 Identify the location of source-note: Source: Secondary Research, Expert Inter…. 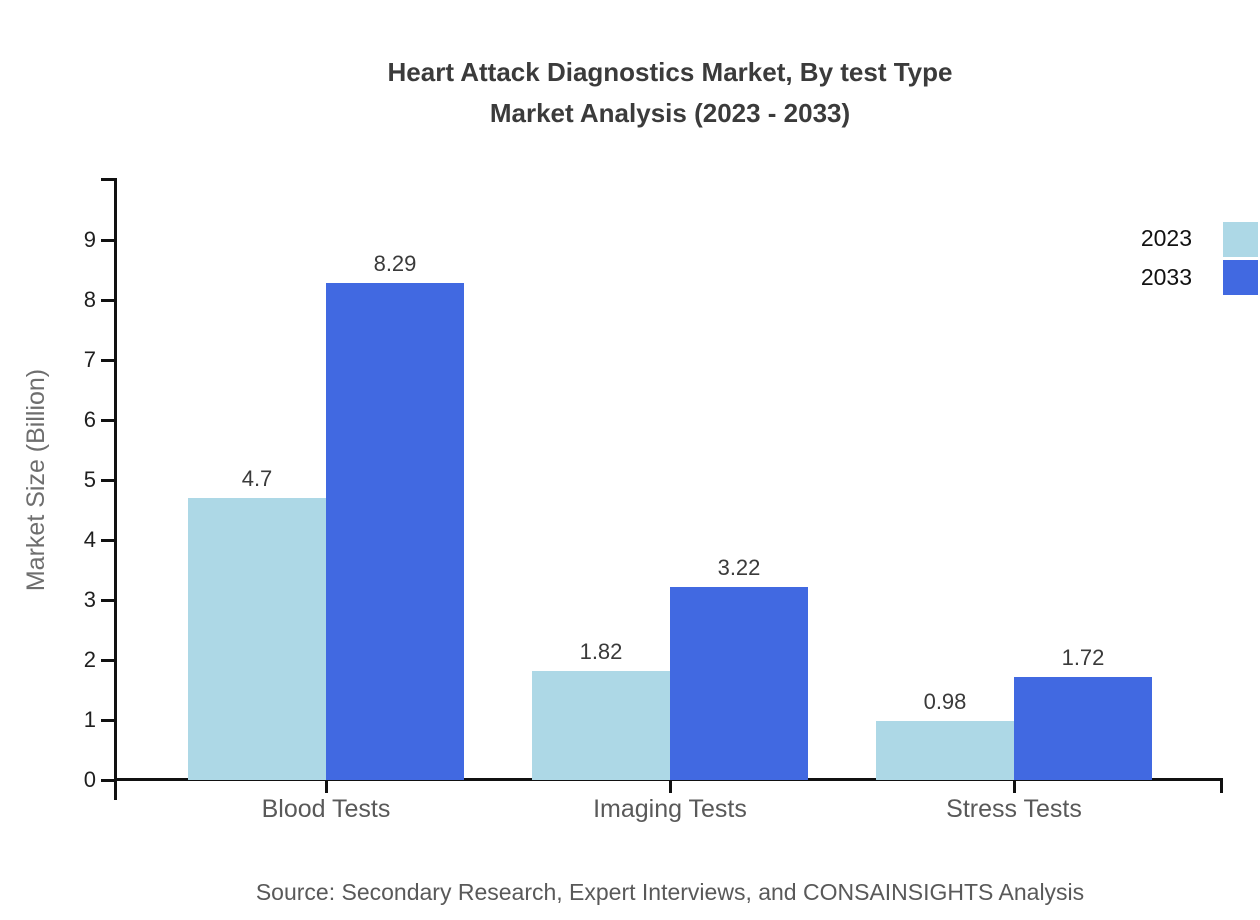
(670, 892).